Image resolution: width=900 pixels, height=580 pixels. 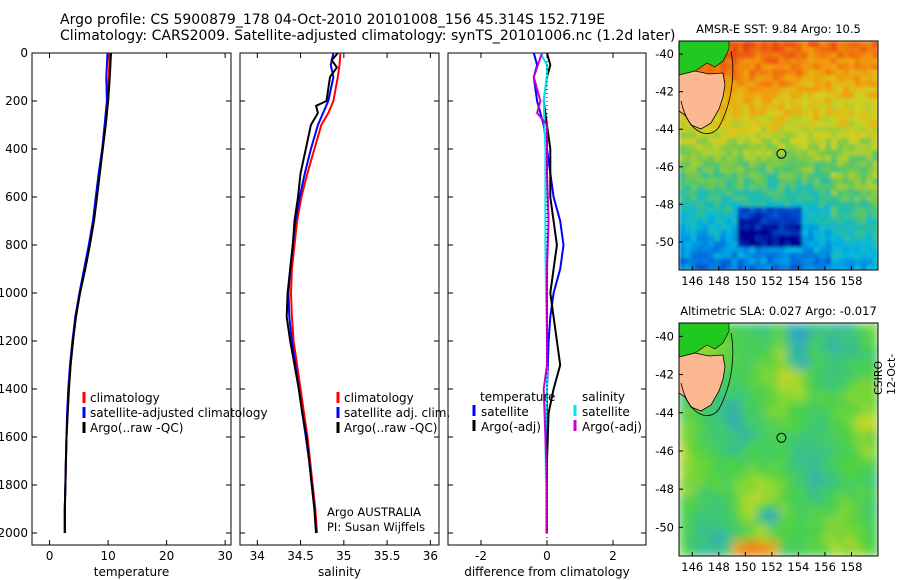 What do you see at coordinates (16, 197) in the screenshot?
I see `y-tick-label: 600` at bounding box center [16, 197].